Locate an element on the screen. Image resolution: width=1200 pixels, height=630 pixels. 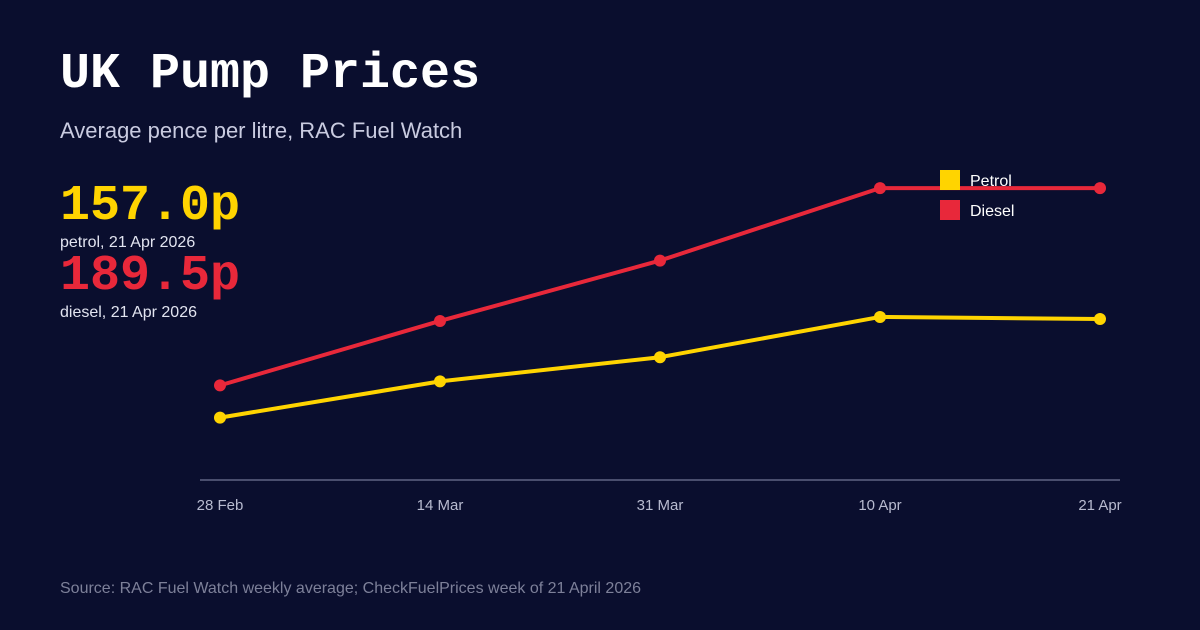
legend-label-petrol: Petrol is located at coordinates (991, 181).